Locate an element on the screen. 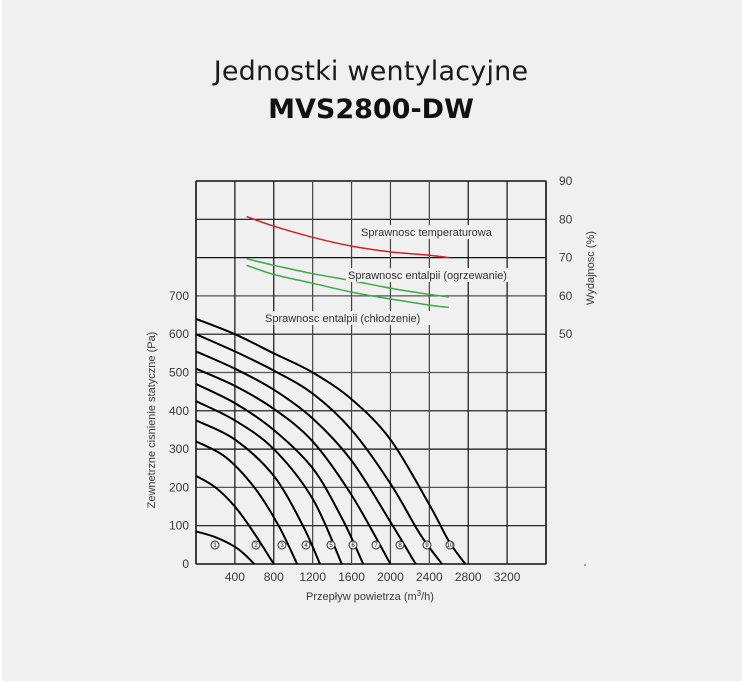  y-tick-label: 500 is located at coordinates (179, 373).